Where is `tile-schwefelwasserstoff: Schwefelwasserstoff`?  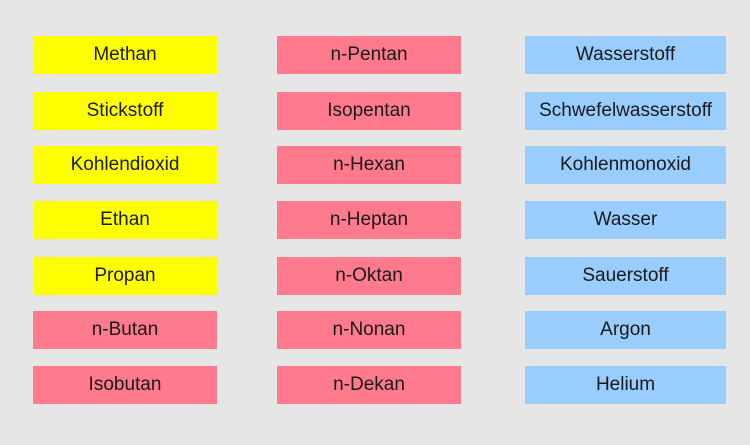 tile-schwefelwasserstoff: Schwefelwasserstoff is located at coordinates (625, 111).